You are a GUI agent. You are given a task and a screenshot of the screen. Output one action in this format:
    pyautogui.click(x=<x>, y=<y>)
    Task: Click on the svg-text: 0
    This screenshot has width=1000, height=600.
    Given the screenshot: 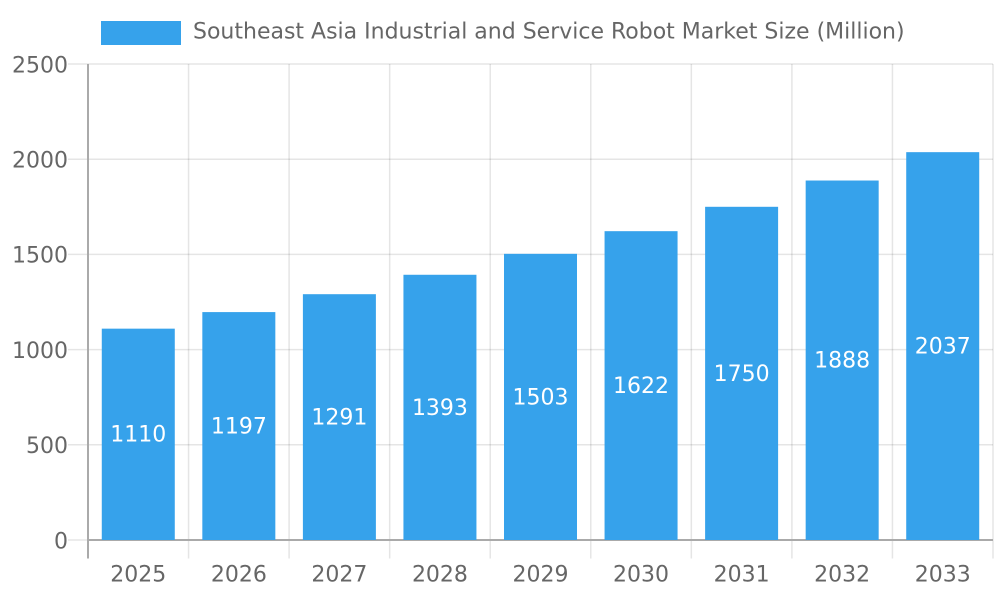 What is the action you would take?
    pyautogui.click(x=61, y=541)
    